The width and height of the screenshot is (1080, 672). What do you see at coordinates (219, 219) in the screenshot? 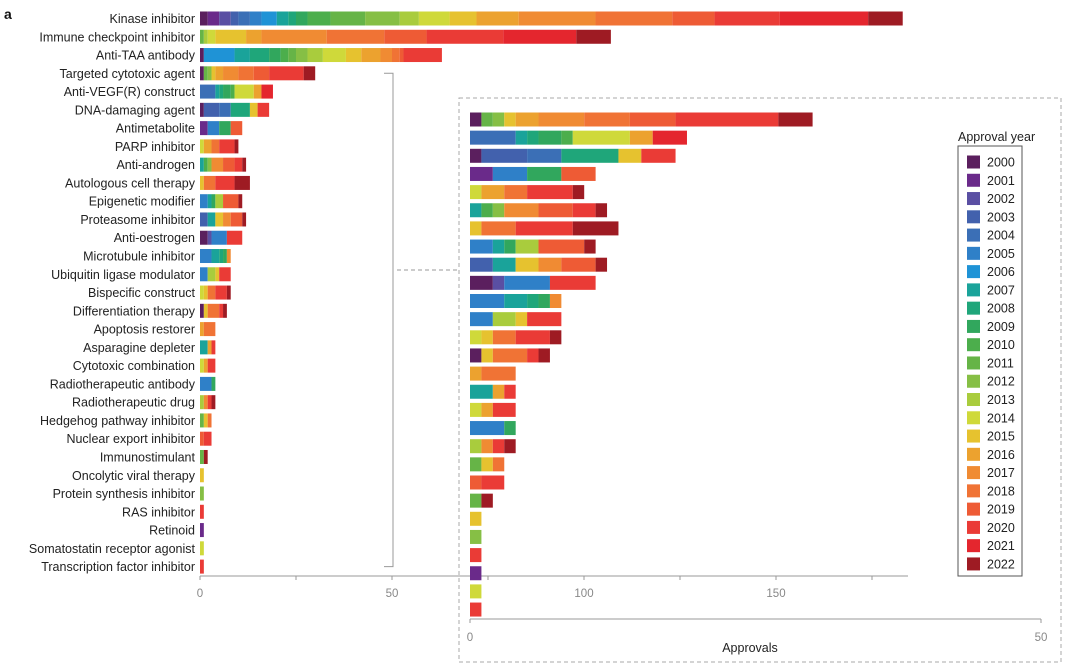
I see `bar-segment-proteasome-inhibitor-2015` at bounding box center [219, 219].